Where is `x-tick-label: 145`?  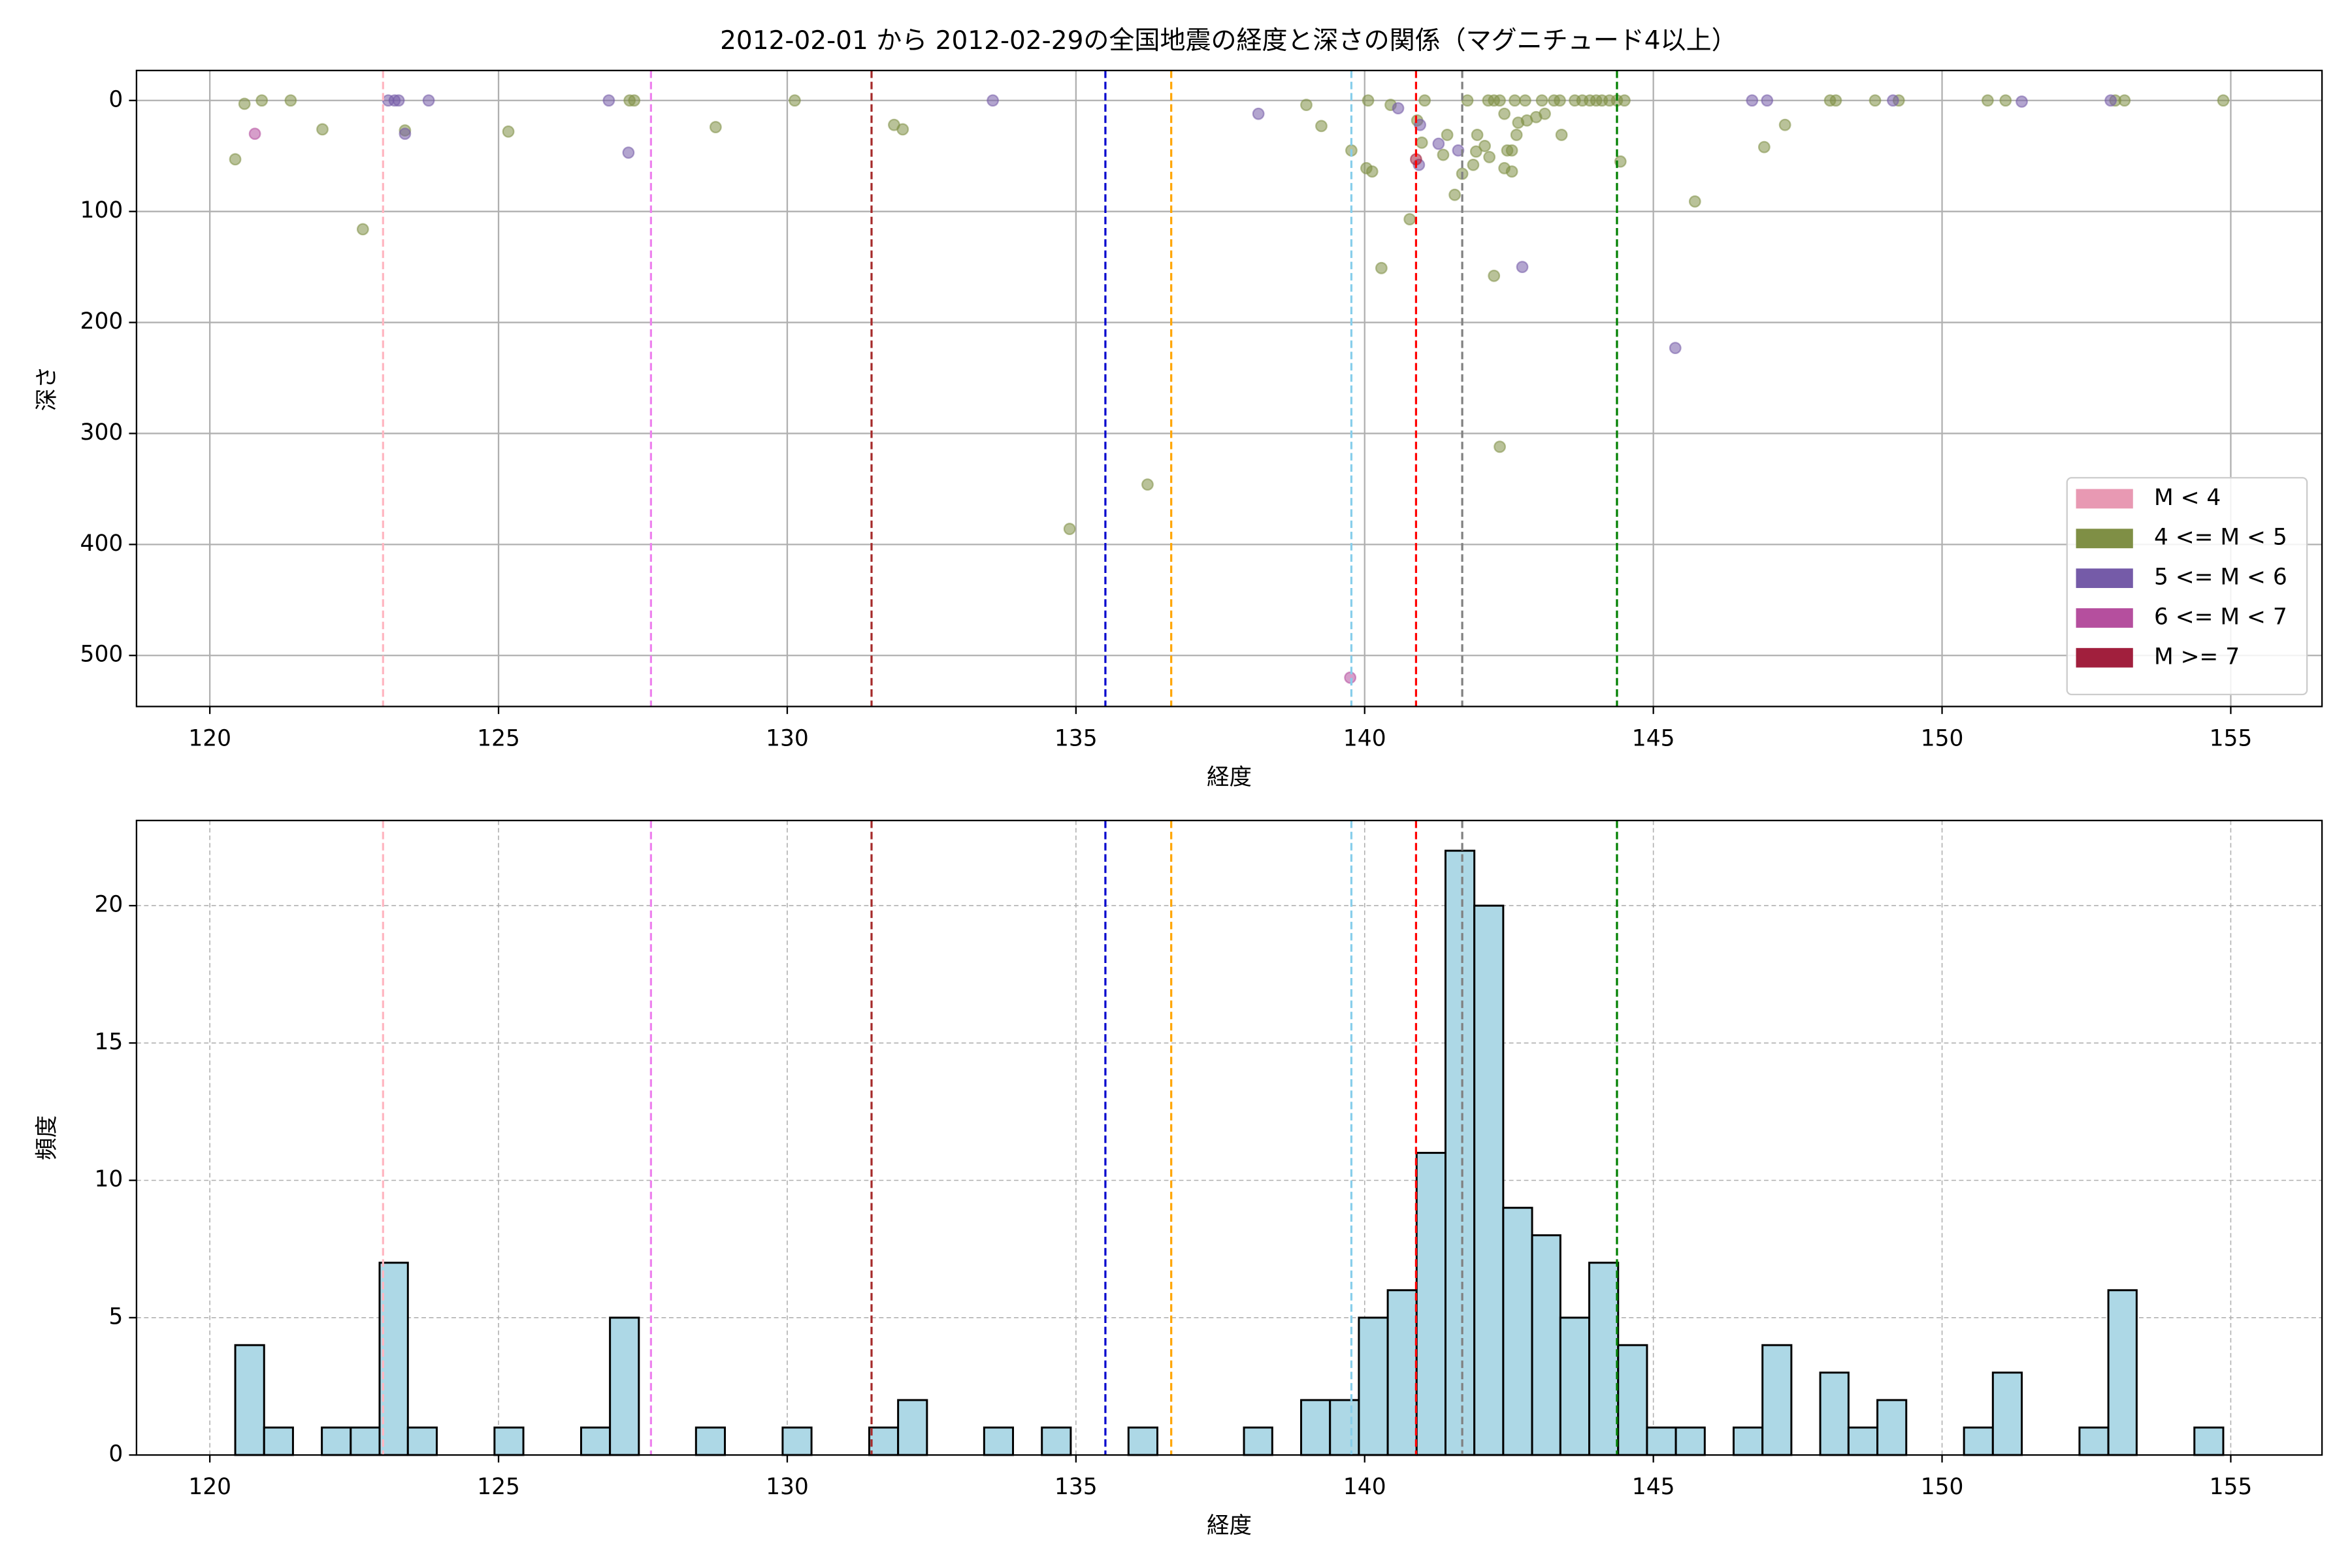
x-tick-label: 145 is located at coordinates (1653, 1487).